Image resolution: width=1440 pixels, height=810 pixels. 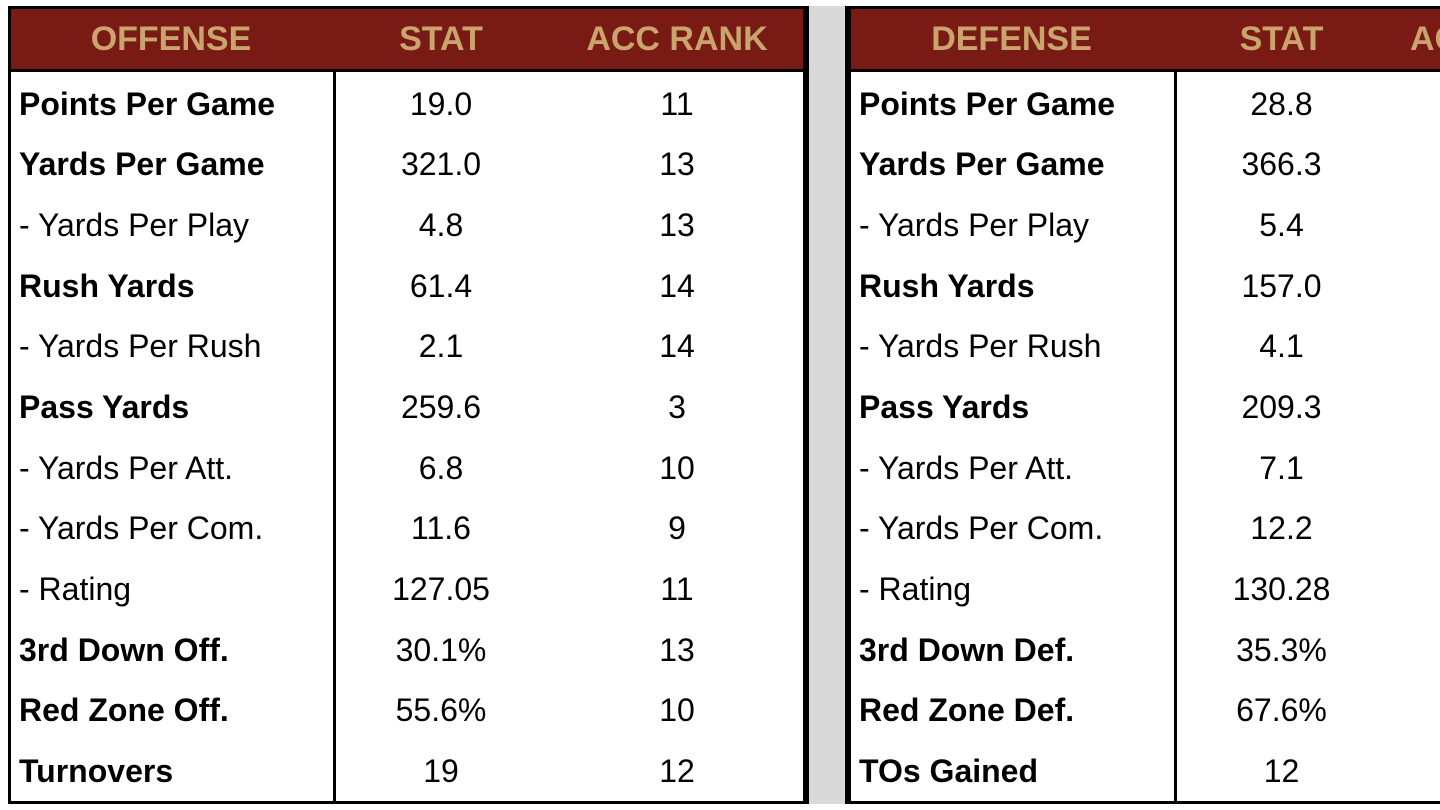 What do you see at coordinates (967, 710) in the screenshot?
I see `row-label: Red Zone Def.` at bounding box center [967, 710].